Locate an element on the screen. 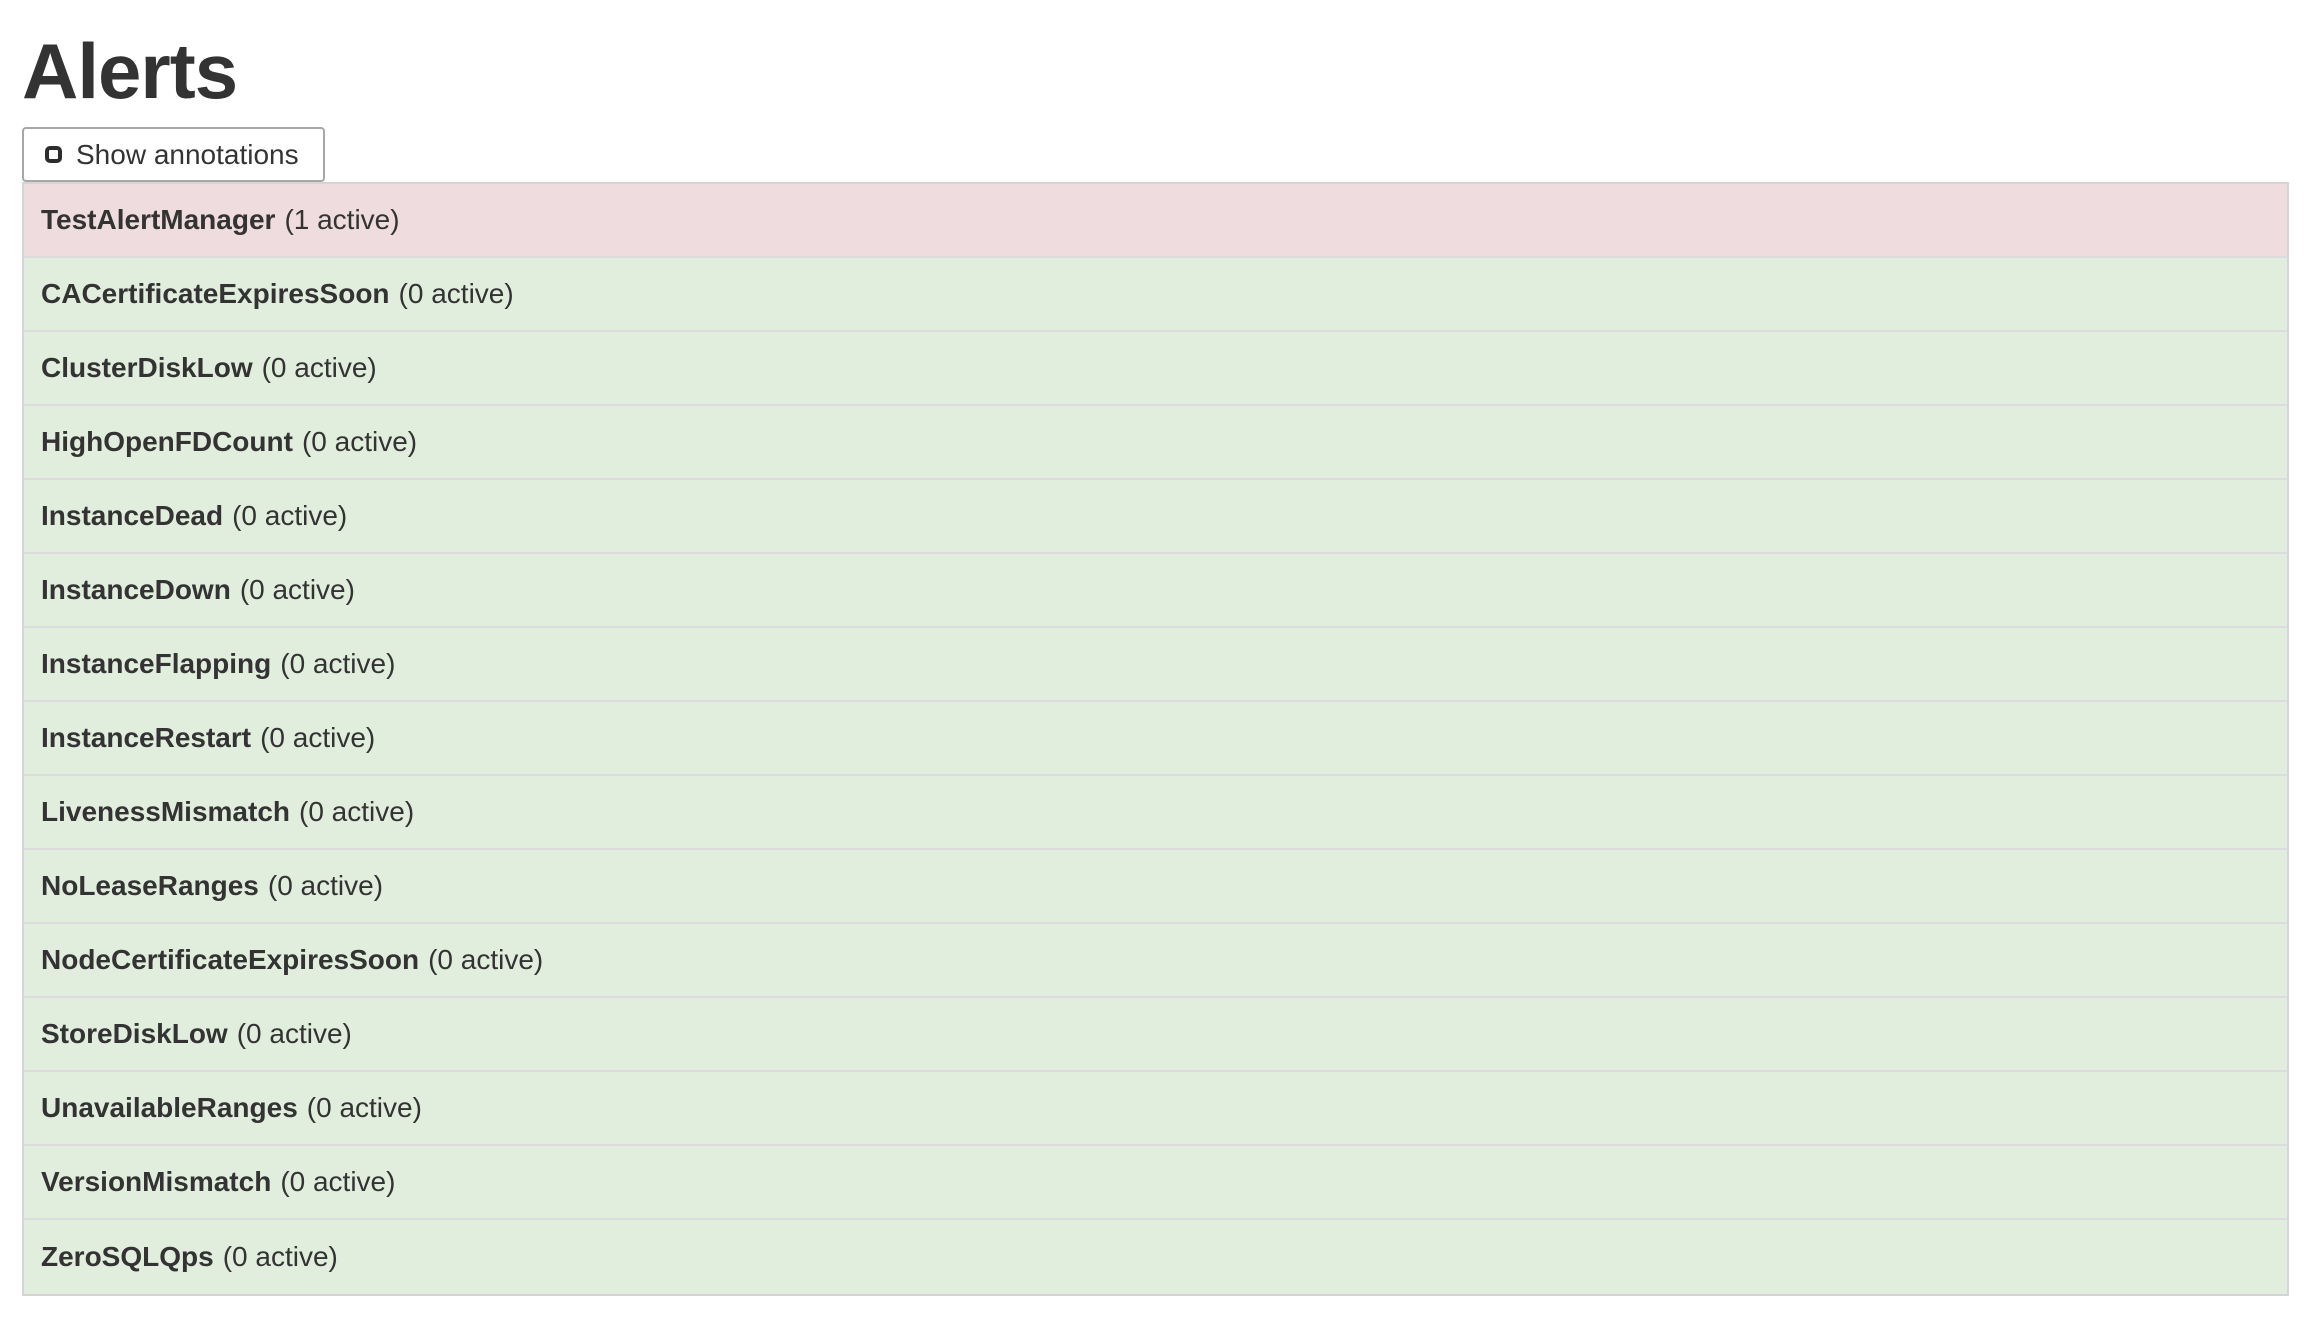 This screenshot has height=1332, width=2312. alert-name: HighOpenFDCount is located at coordinates (167, 441).